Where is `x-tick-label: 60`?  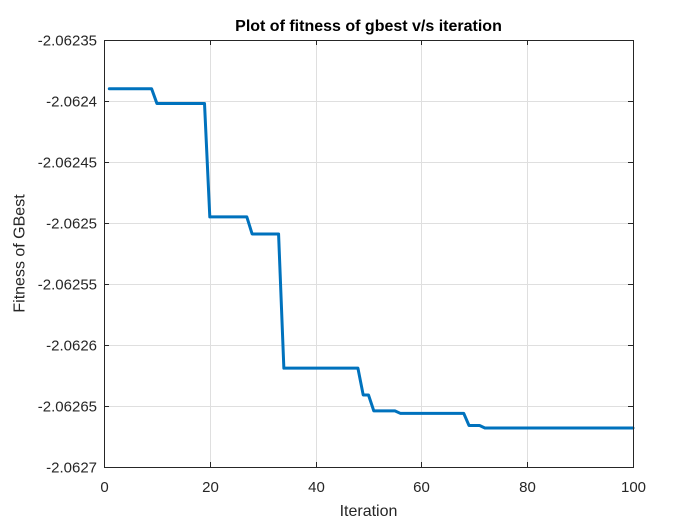 x-tick-label: 60 is located at coordinates (421, 487).